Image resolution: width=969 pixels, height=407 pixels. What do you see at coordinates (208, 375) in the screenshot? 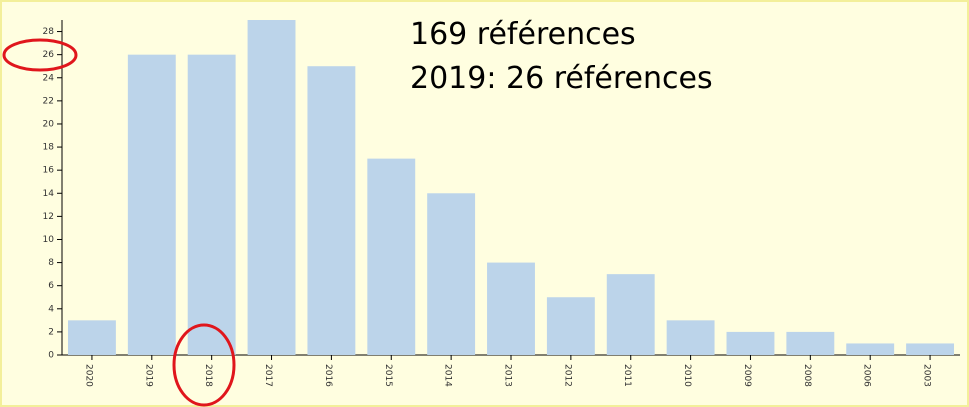
I see `x-tick-label: 2018` at bounding box center [208, 375].